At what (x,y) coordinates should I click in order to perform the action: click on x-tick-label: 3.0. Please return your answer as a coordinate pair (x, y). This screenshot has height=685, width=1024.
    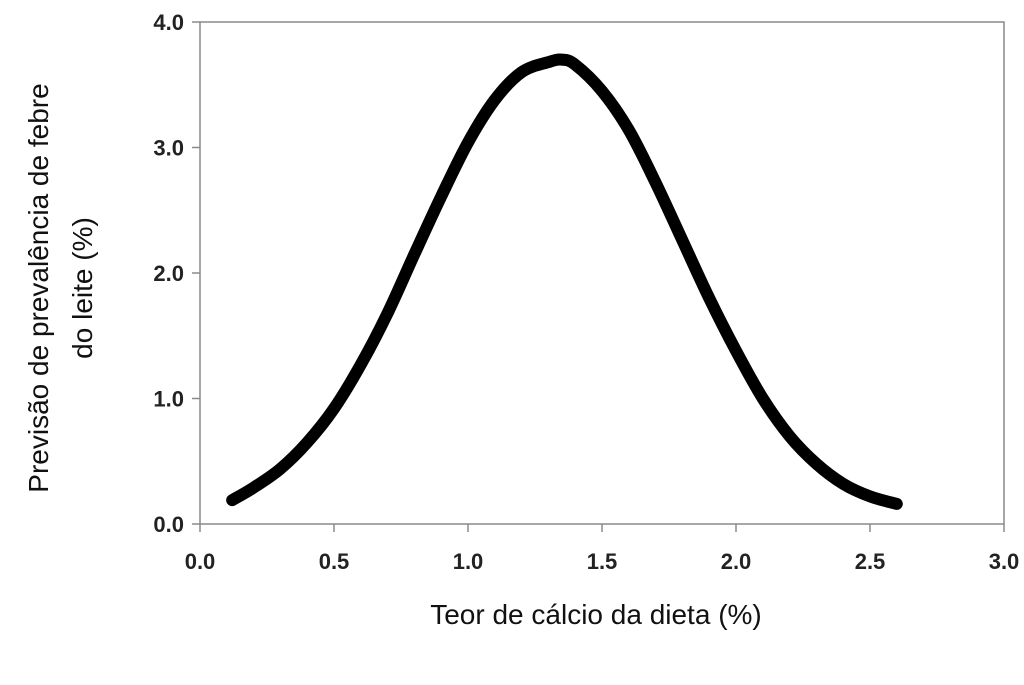
    Looking at the image, I should click on (1004, 561).